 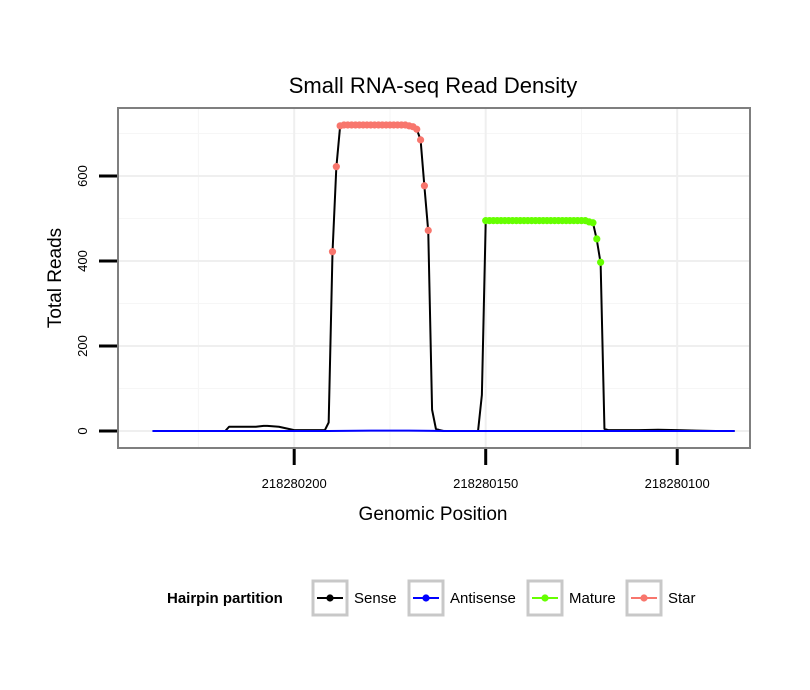 I want to click on y-tick-label: 200, so click(x=82, y=346).